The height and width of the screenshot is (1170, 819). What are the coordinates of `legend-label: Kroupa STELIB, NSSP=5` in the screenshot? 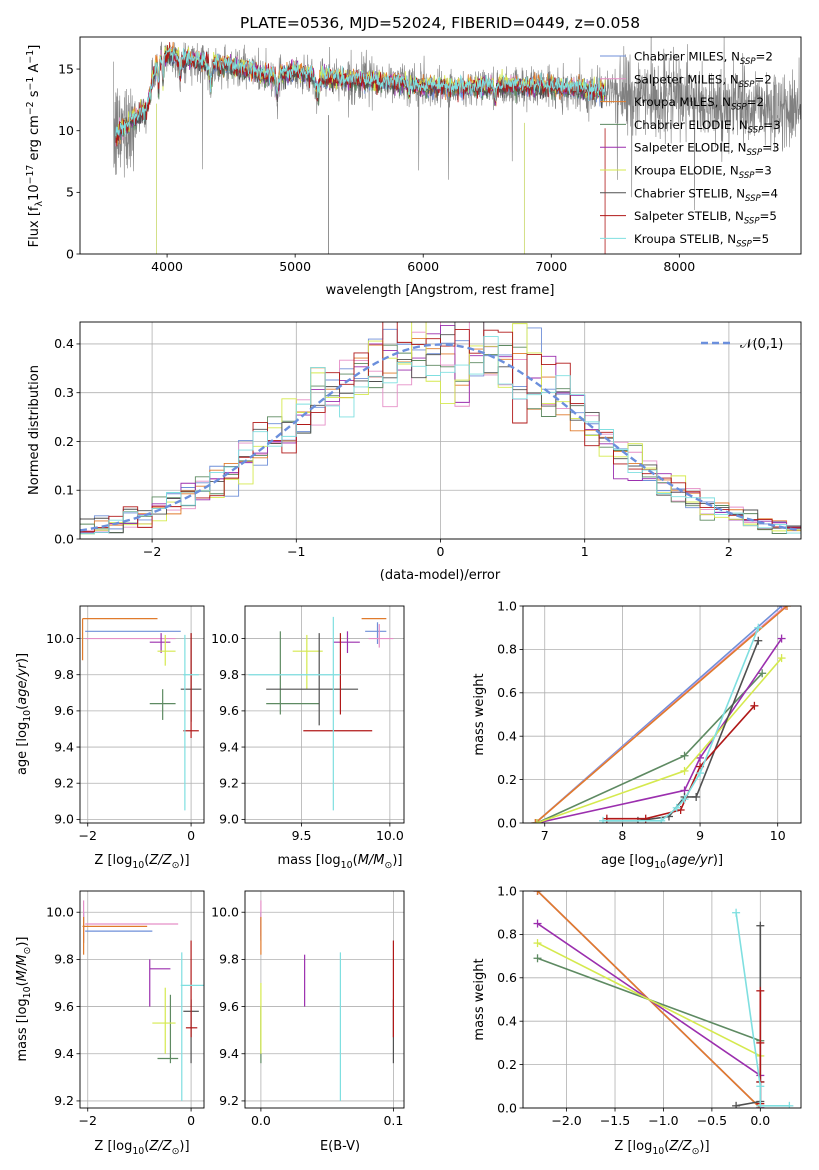 It's located at (701, 241).